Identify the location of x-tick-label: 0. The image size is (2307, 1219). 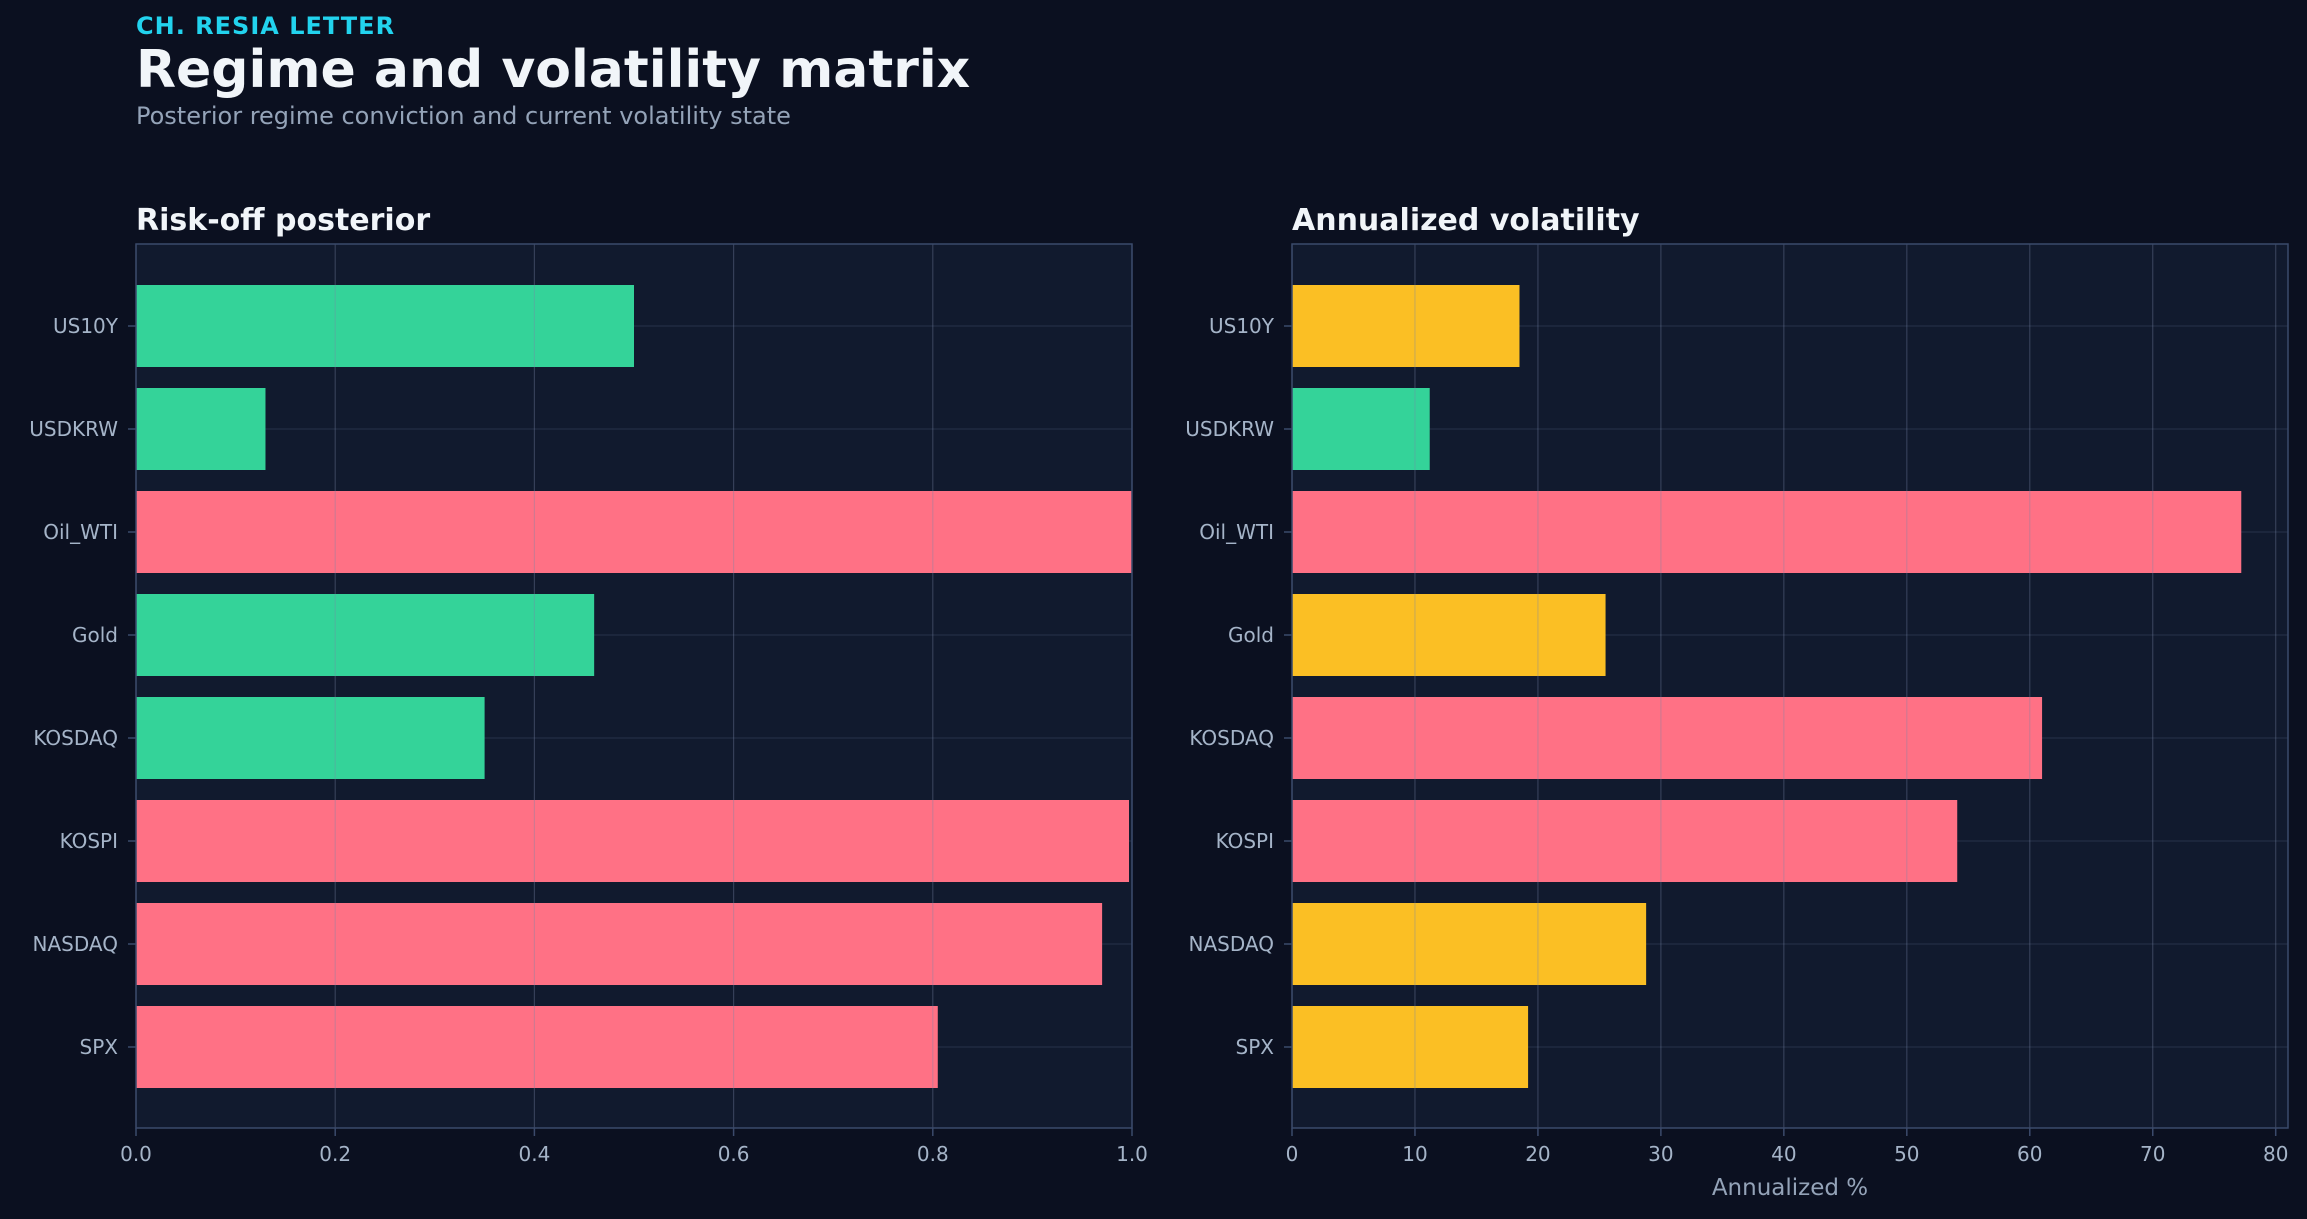
(1292, 1154).